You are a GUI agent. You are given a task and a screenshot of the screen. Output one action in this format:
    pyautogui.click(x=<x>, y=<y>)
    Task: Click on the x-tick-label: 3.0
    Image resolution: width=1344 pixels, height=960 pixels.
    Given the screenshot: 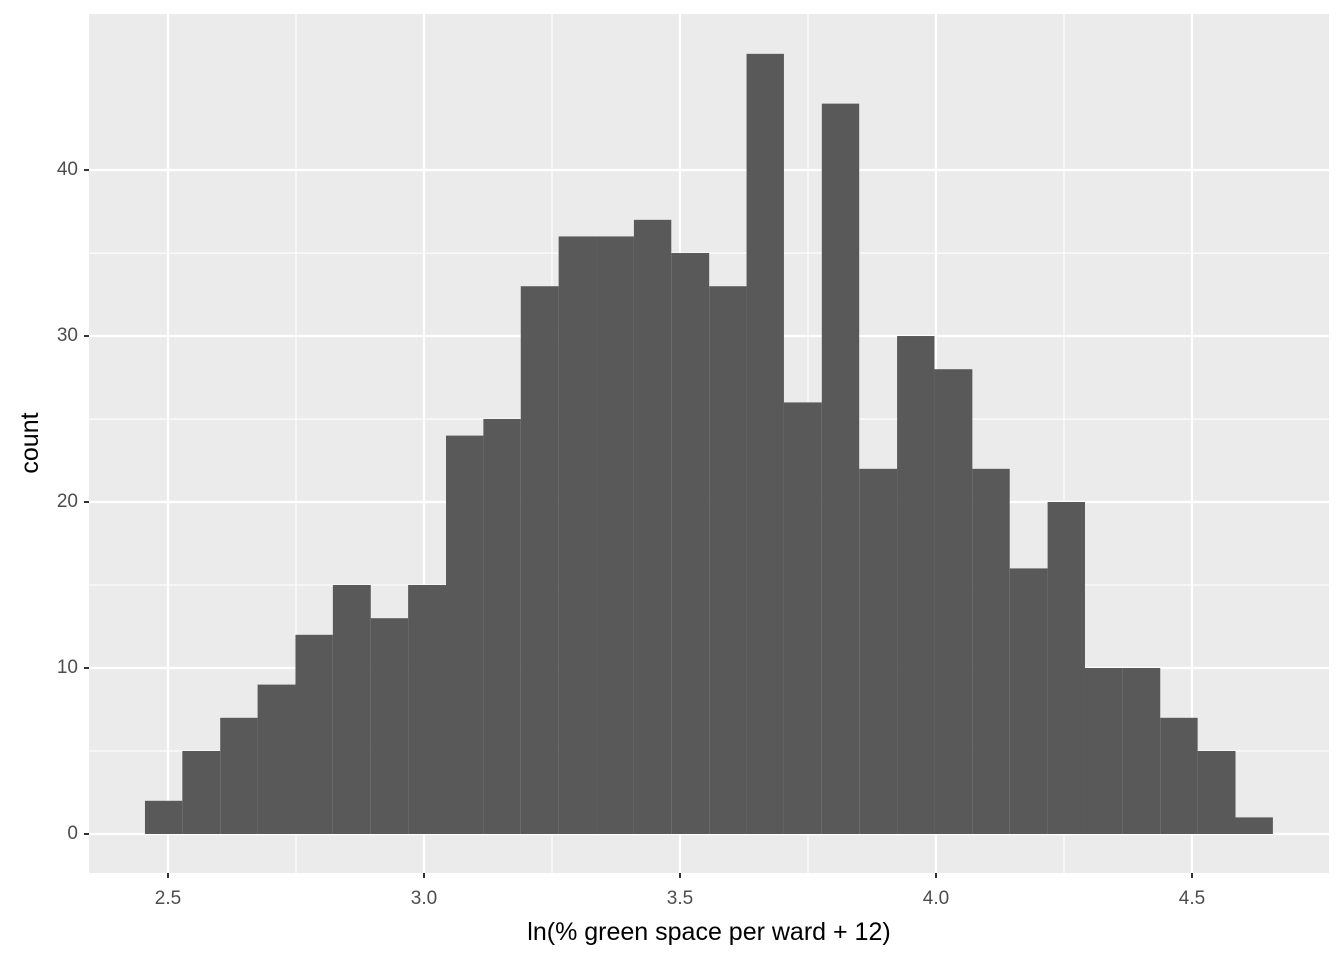 What is the action you would take?
    pyautogui.click(x=424, y=898)
    